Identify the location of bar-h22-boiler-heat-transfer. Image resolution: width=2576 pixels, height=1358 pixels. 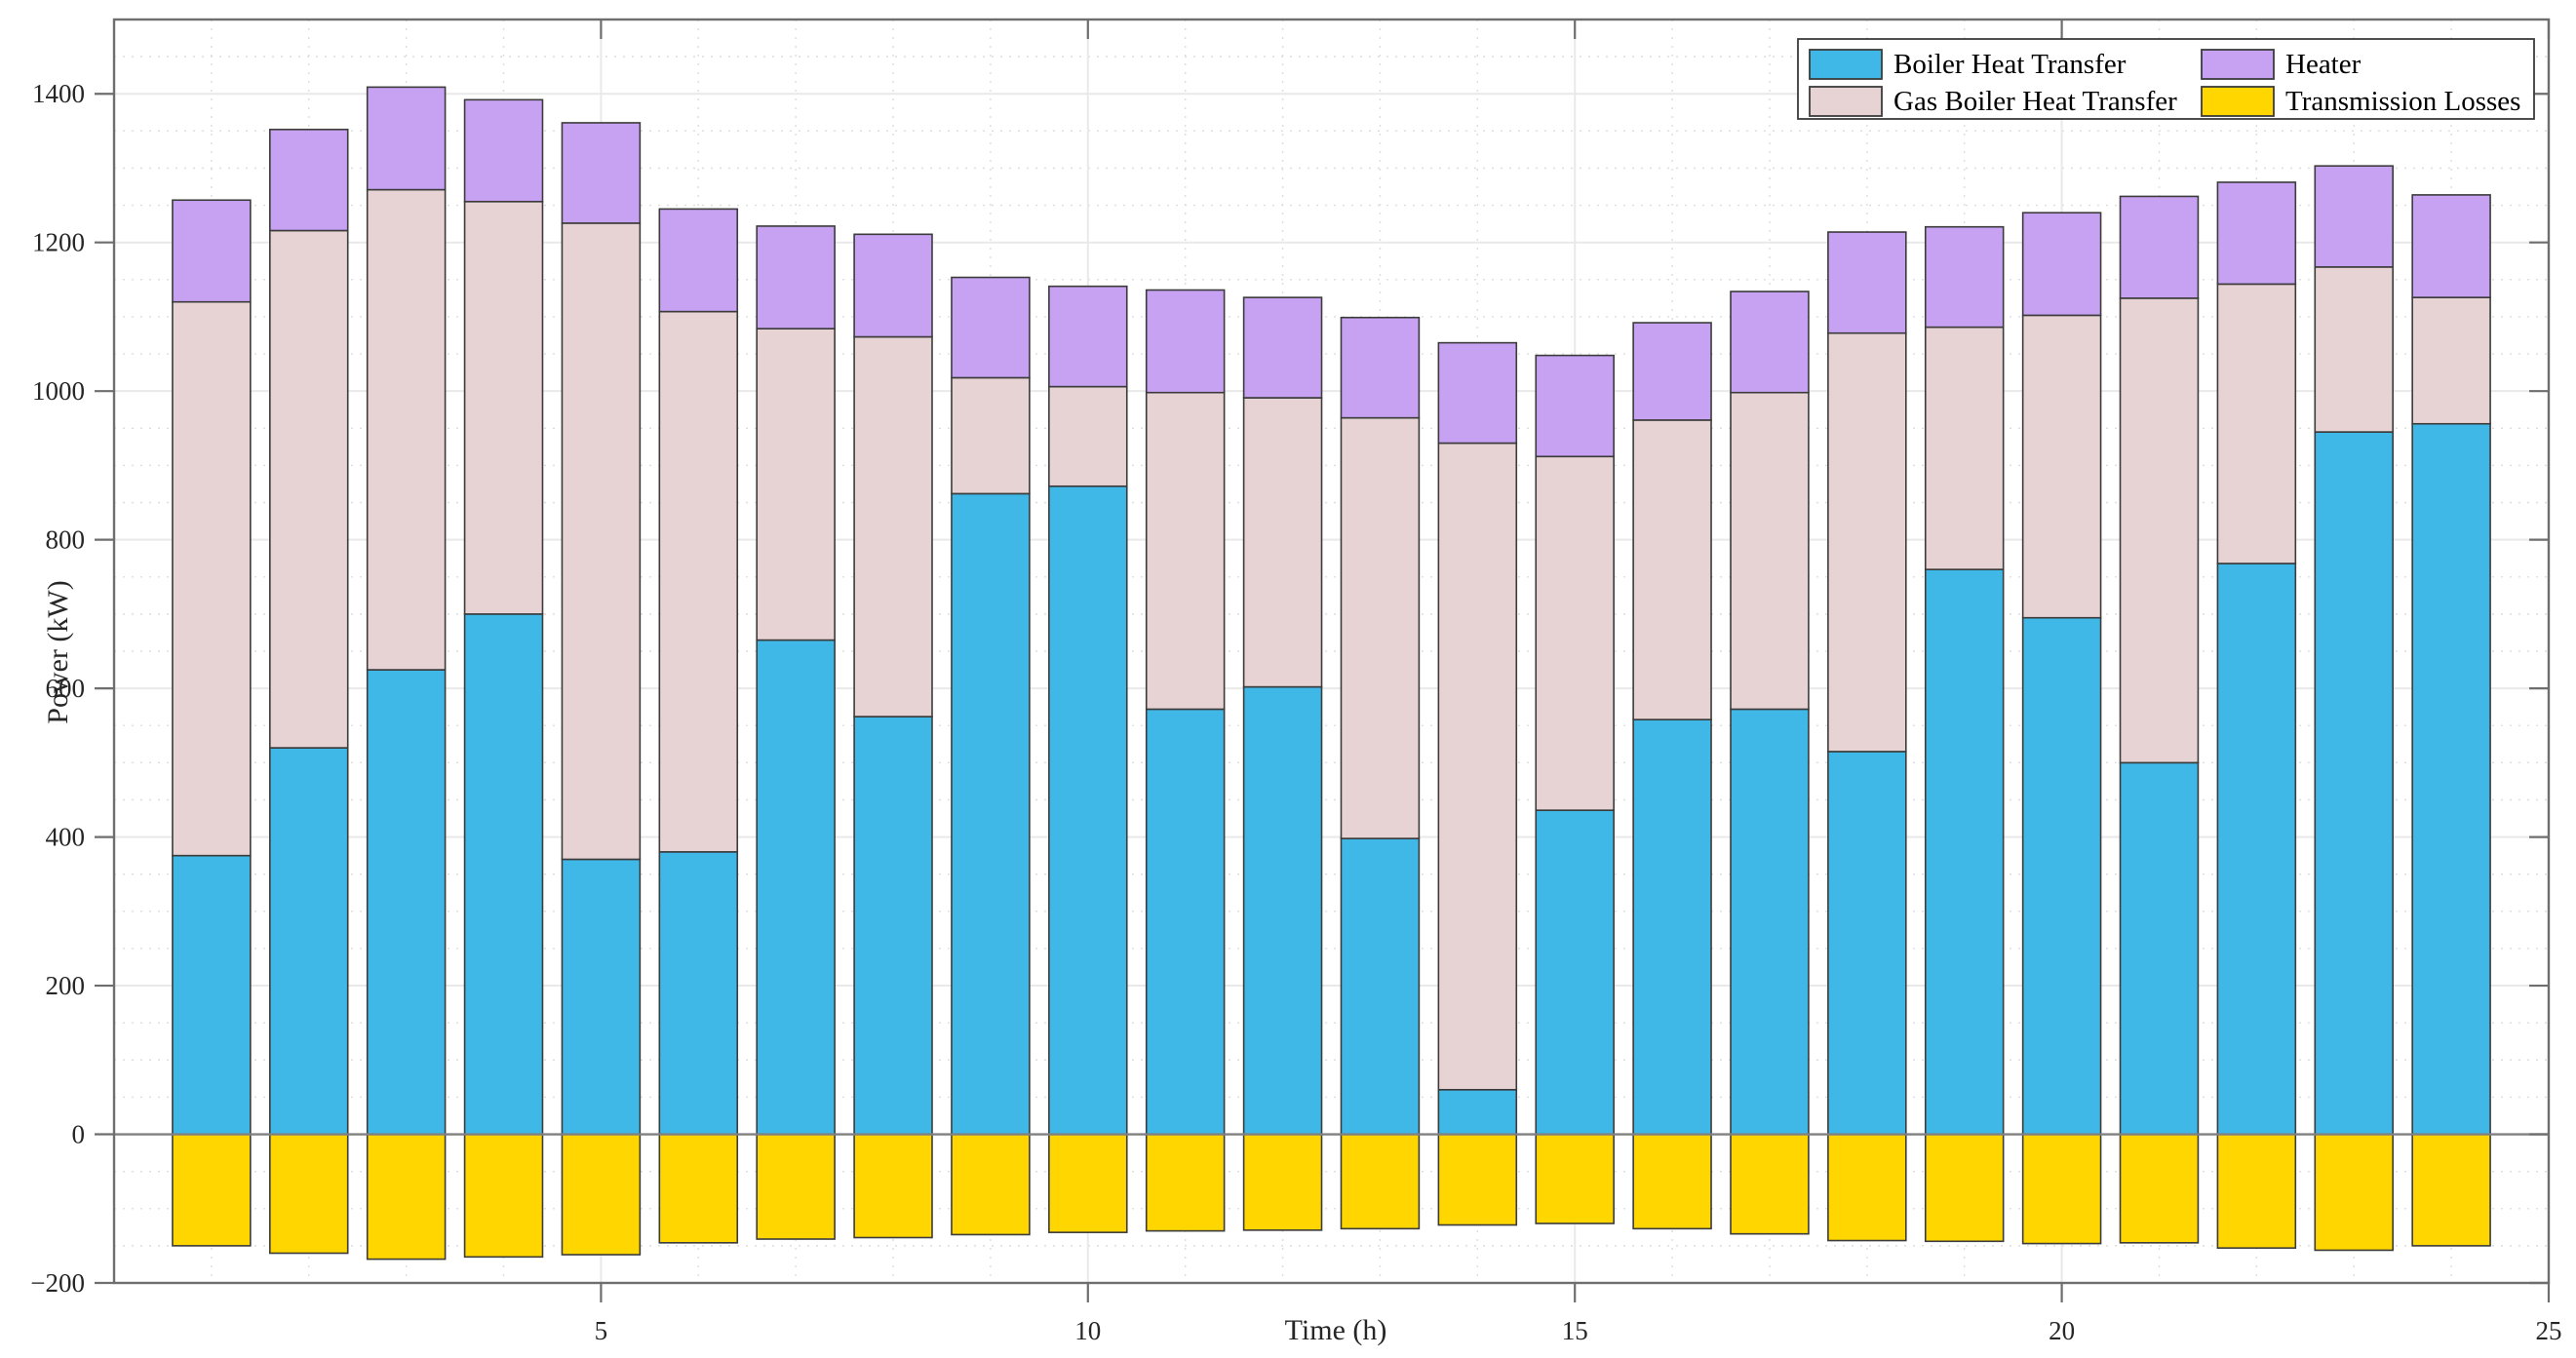
(2256, 849).